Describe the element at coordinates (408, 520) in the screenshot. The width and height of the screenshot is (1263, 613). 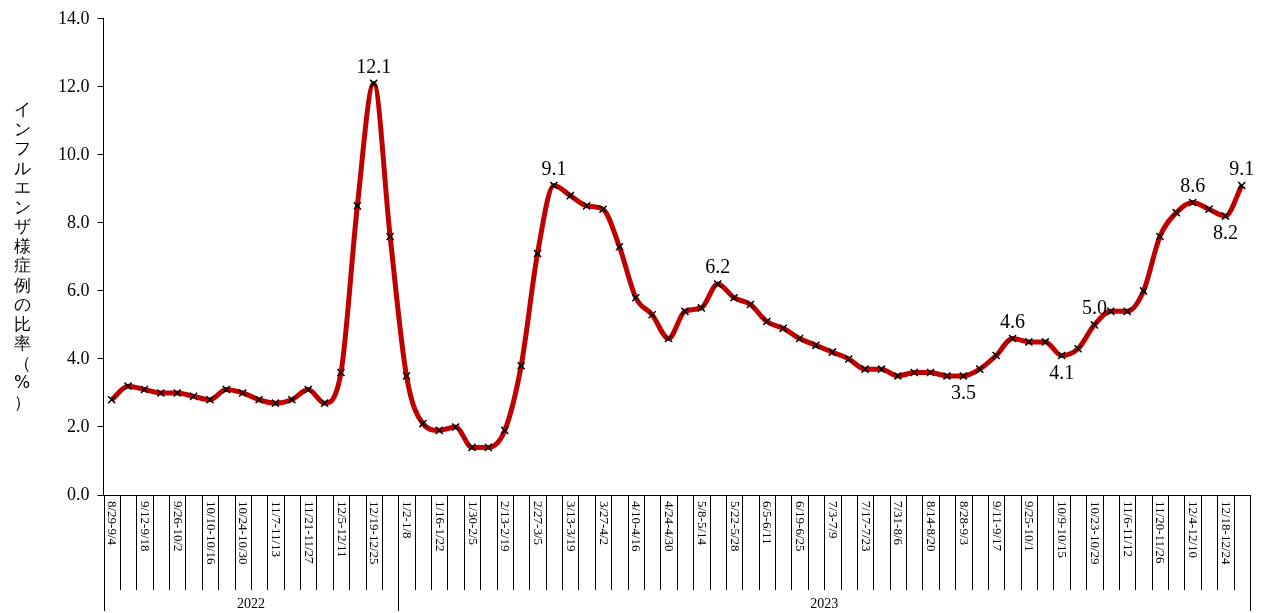
I see `x-tick-label: 1/2-1/8` at that location.